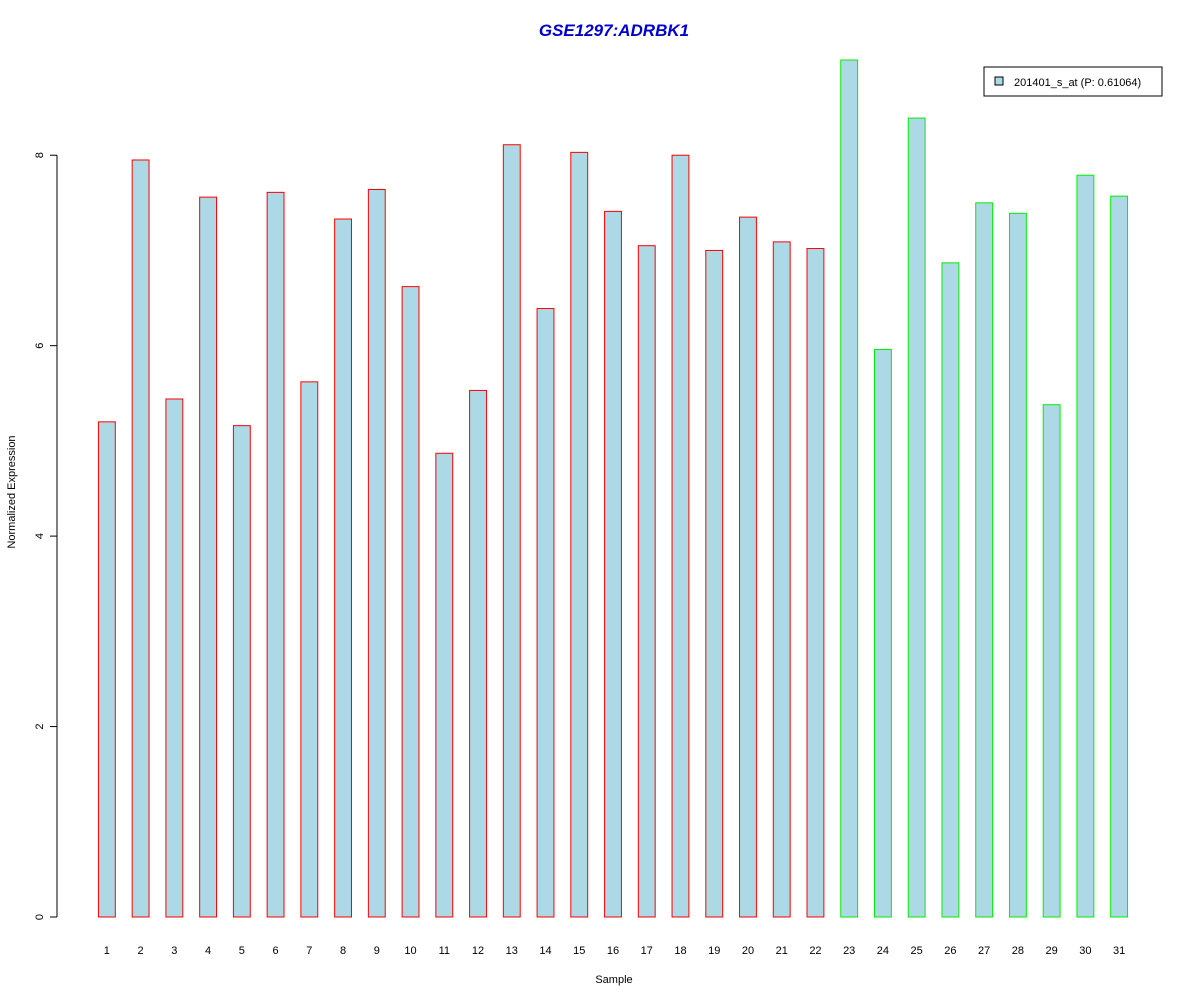  I want to click on y-tick-label: 2, so click(40, 726).